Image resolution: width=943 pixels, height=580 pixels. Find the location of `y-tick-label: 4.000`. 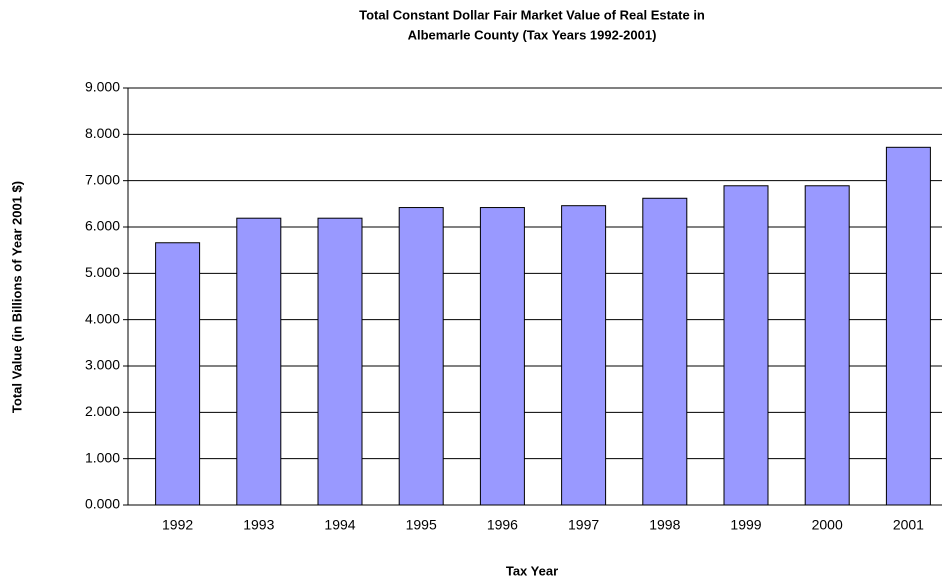

y-tick-label: 4.000 is located at coordinates (102, 318).